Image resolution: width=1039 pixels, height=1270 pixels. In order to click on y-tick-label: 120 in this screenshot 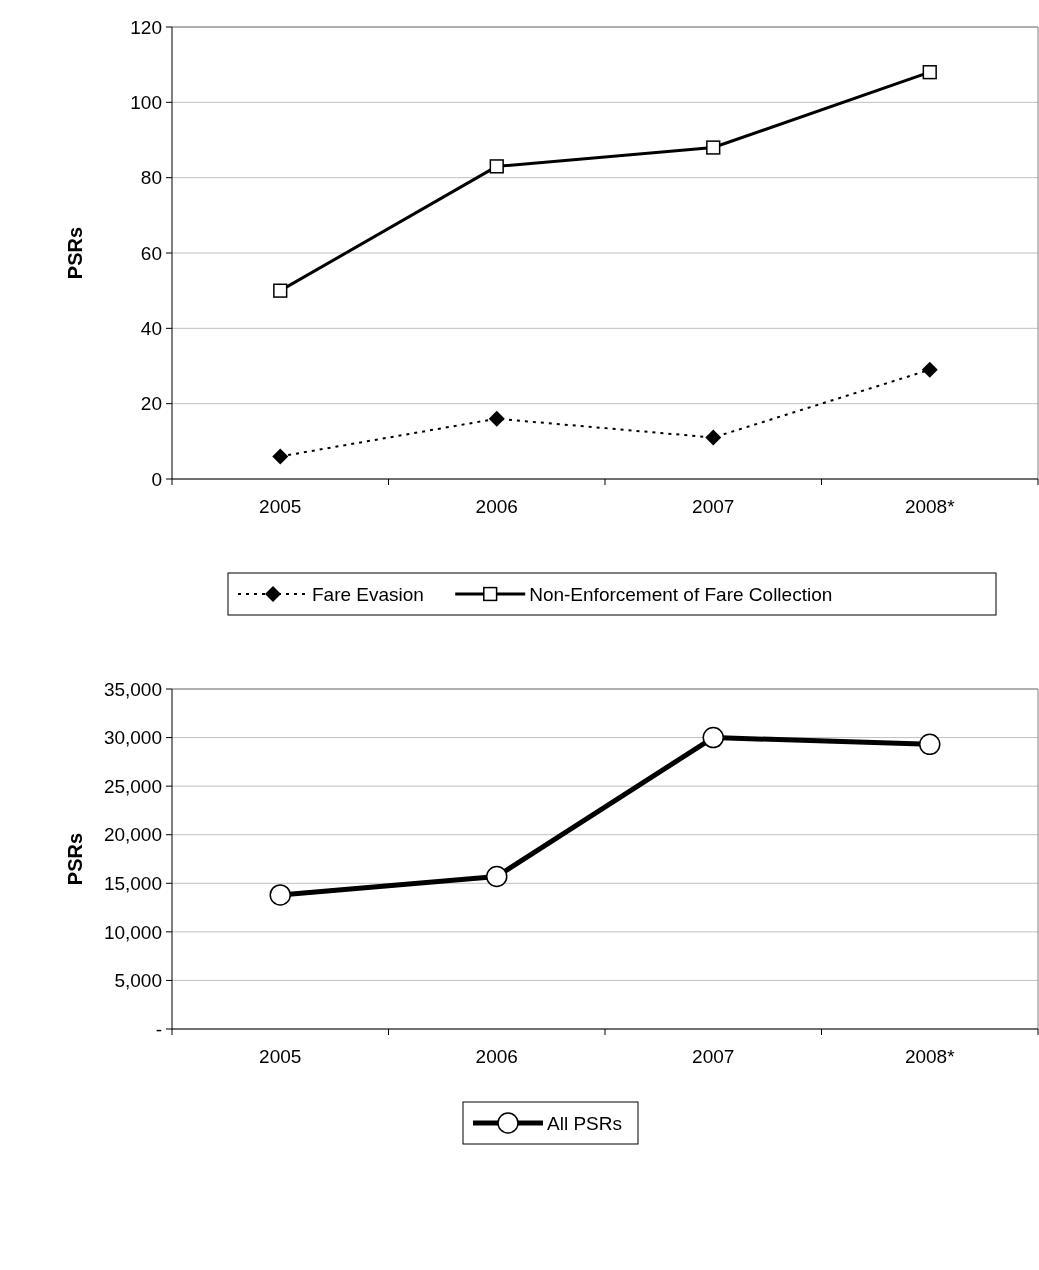, I will do `click(146, 27)`.